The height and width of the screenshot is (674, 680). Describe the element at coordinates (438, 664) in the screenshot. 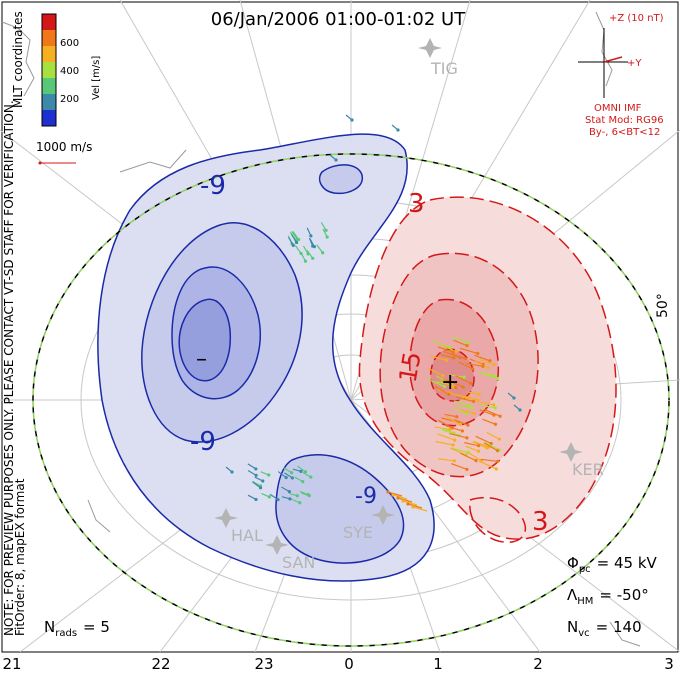

I see `mlt-label-1: 1` at that location.